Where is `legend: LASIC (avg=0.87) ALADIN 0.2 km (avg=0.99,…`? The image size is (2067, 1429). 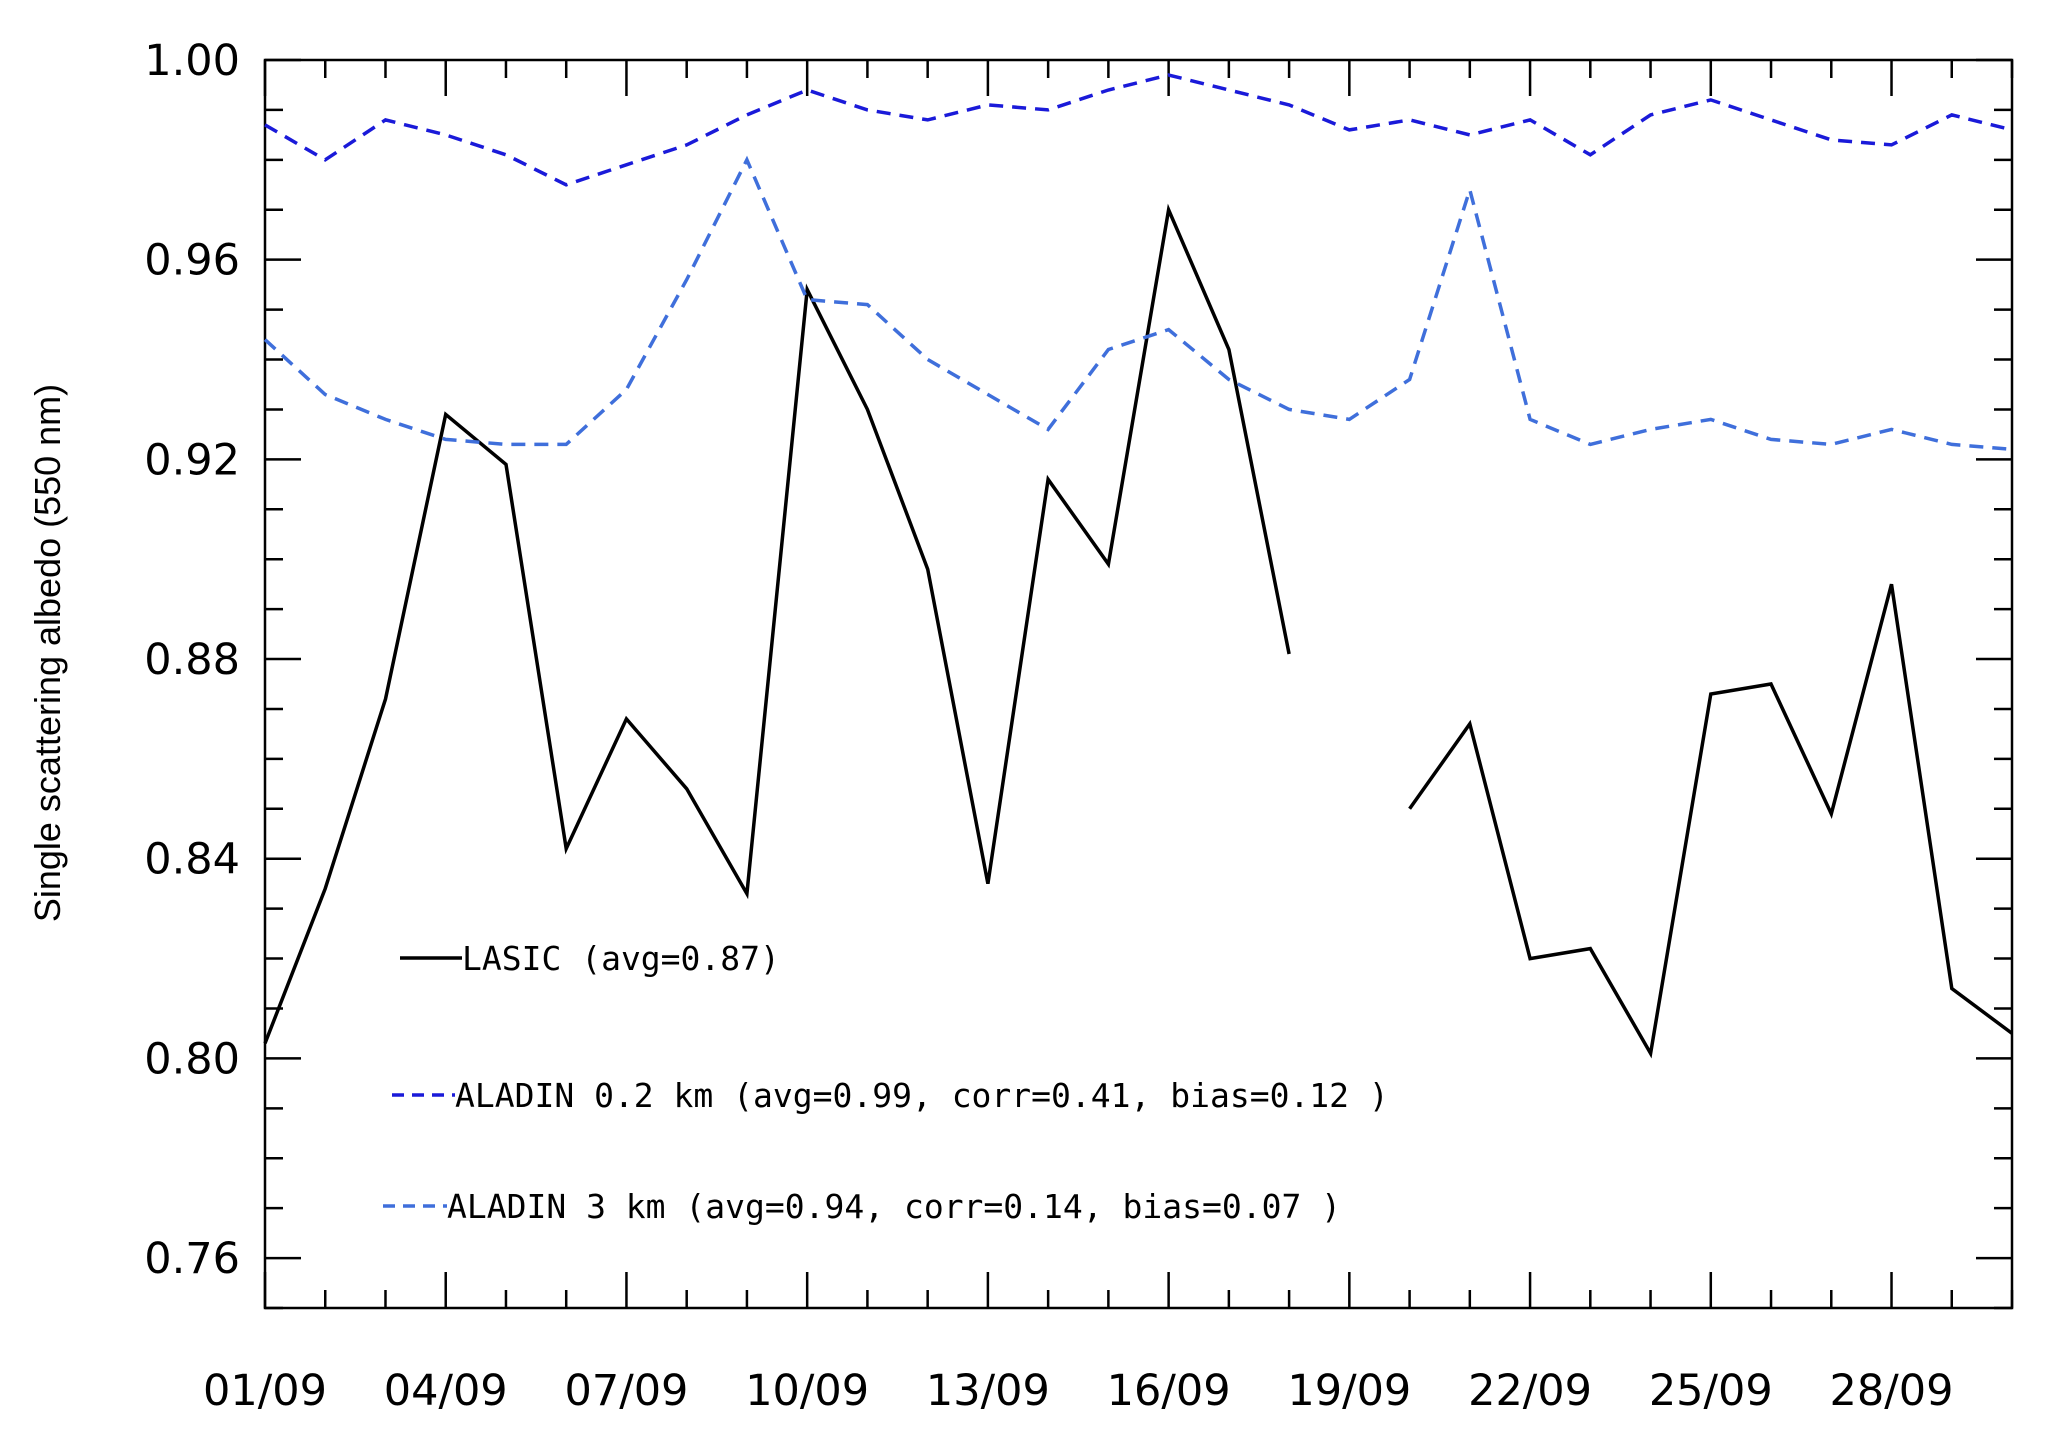 legend: LASIC (avg=0.87) ALADIN 0.2 km (avg=0.99,… is located at coordinates (886, 1082).